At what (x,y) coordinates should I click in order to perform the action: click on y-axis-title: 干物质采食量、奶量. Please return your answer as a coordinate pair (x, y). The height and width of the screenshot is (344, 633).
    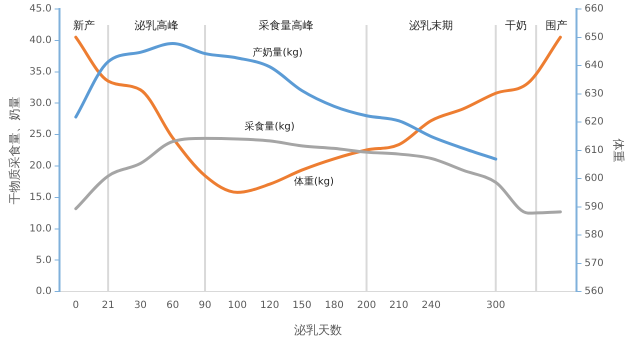
    Looking at the image, I should click on (14, 150).